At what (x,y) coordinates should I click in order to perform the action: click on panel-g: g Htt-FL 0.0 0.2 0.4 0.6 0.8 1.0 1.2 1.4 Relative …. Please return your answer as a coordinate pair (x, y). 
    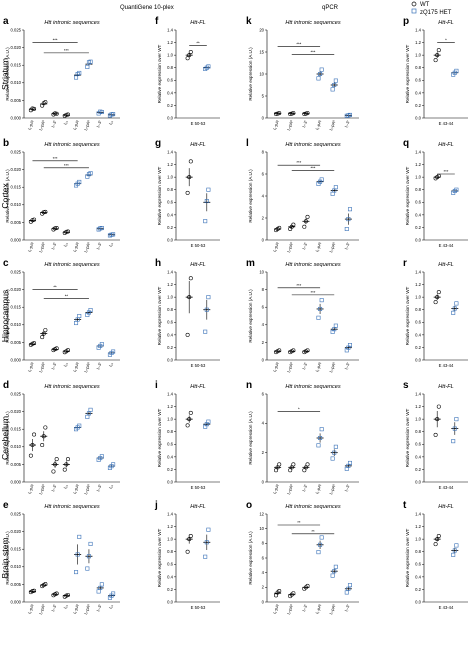
    Looking at the image, I should click on (187, 193).